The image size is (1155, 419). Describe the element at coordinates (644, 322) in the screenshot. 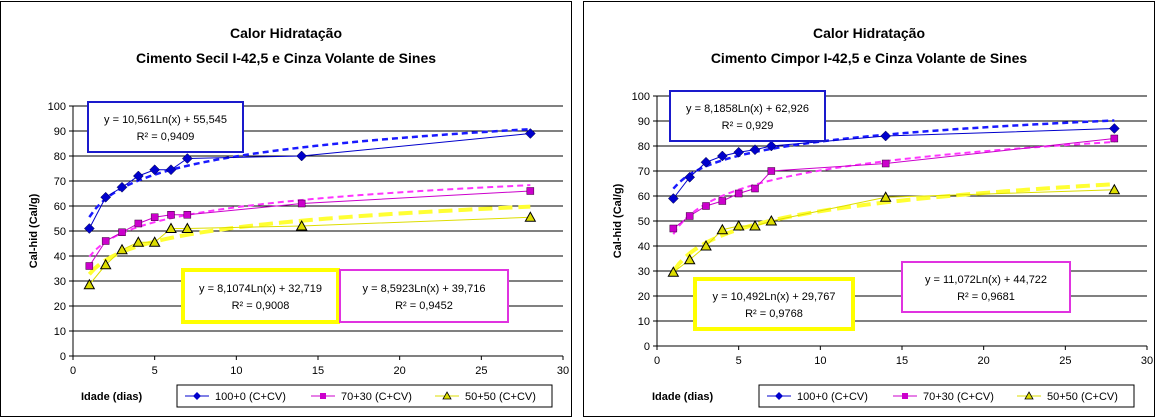

I see `y-tick-label: 10` at that location.